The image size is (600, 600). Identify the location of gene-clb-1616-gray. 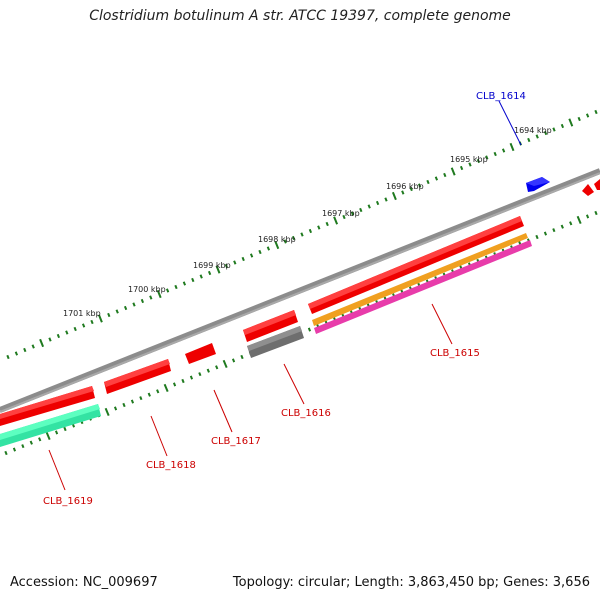
(275, 342).